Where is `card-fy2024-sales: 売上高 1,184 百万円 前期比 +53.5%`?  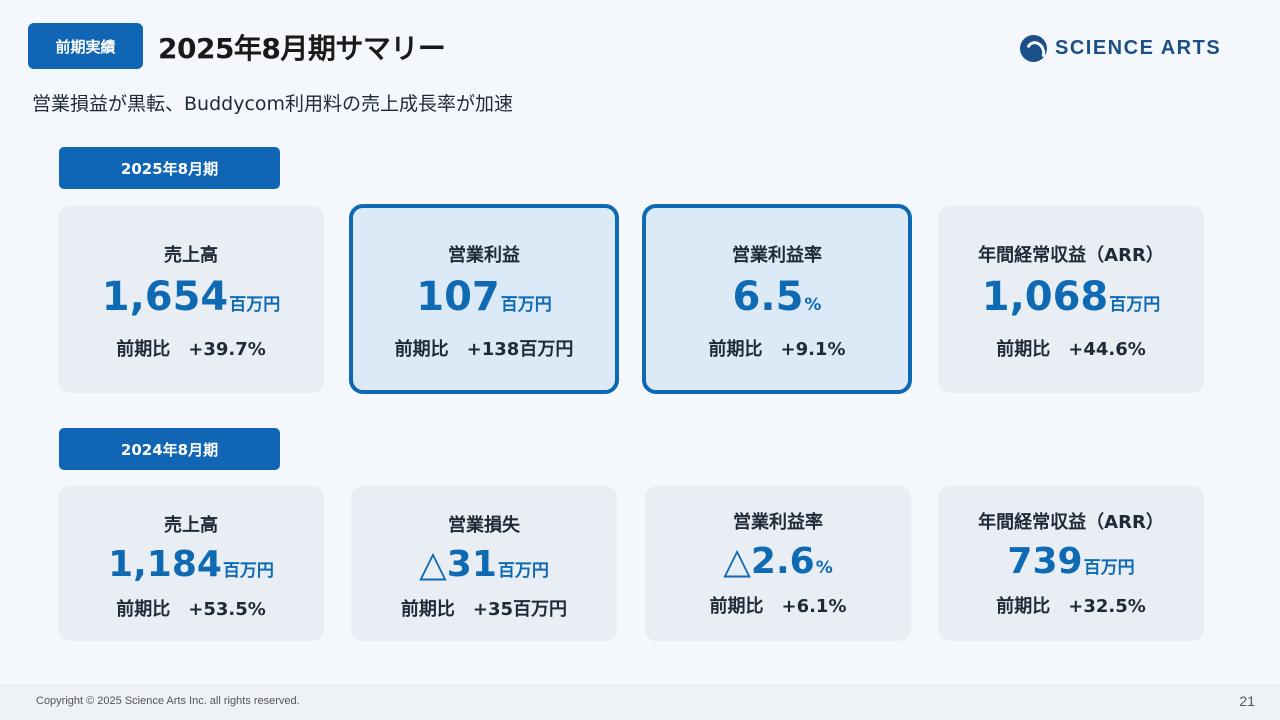
card-fy2024-sales: 売上高 1,184 百万円 前期比 +53.5% is located at coordinates (191, 563).